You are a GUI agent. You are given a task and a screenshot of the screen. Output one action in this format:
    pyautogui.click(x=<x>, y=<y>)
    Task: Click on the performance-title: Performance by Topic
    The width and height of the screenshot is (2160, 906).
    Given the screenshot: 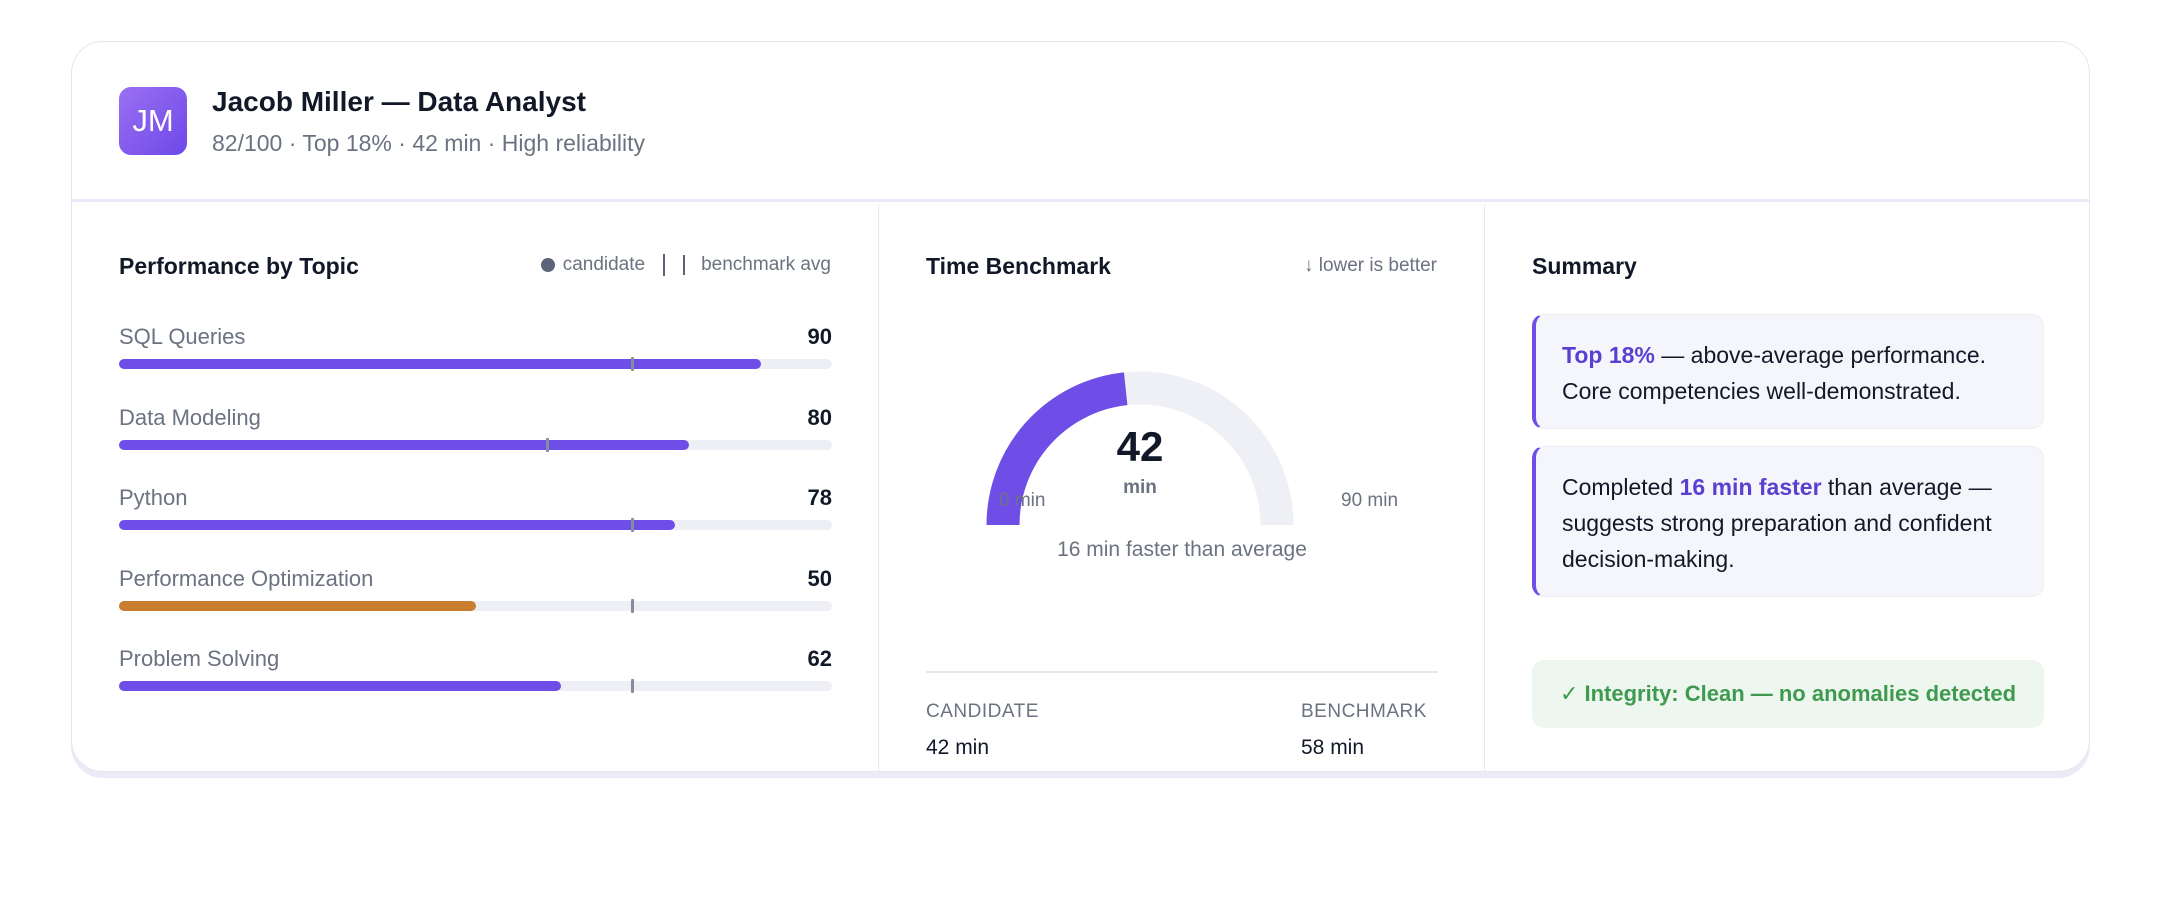 What is the action you would take?
    pyautogui.click(x=239, y=266)
    